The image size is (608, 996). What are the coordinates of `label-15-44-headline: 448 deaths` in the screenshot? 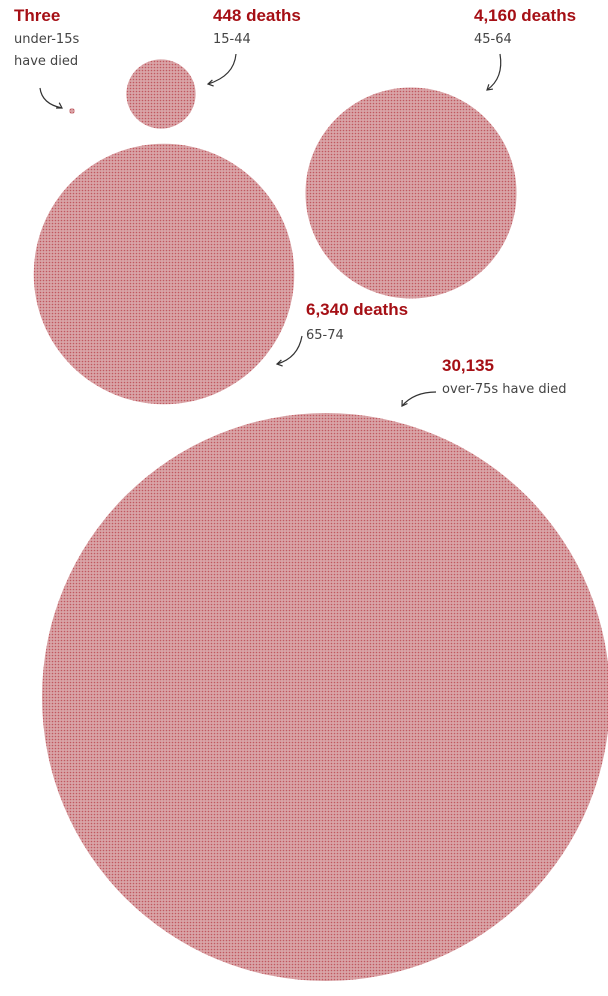 It's located at (257, 15).